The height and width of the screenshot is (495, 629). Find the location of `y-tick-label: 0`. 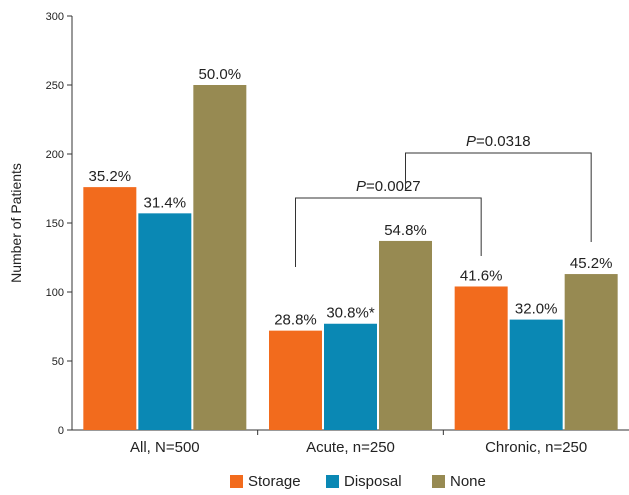

y-tick-label: 0 is located at coordinates (61, 431).